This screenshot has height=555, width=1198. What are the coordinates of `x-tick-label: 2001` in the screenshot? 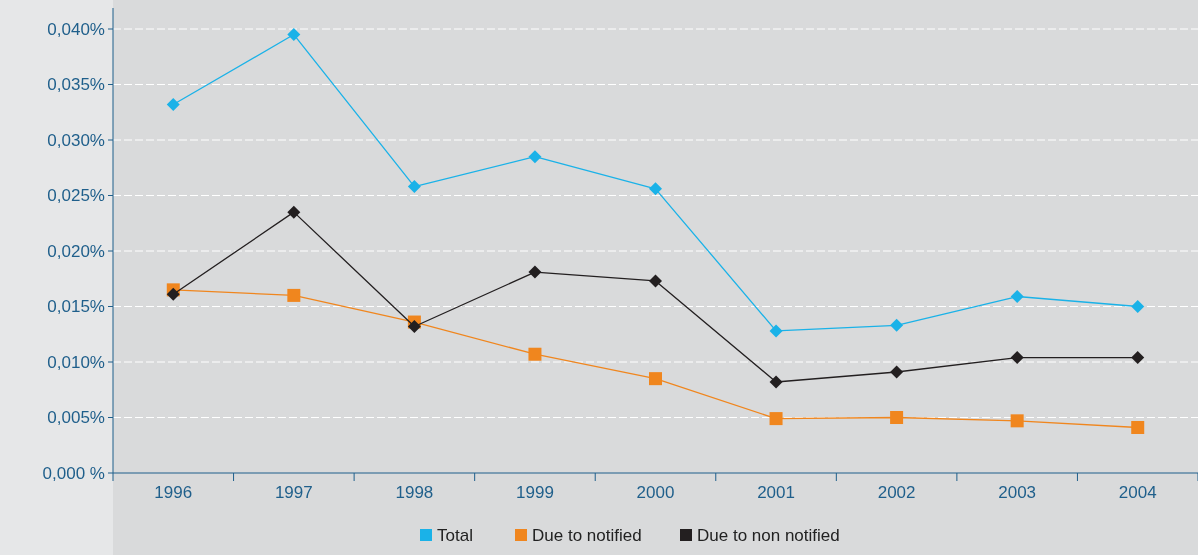 It's located at (776, 492).